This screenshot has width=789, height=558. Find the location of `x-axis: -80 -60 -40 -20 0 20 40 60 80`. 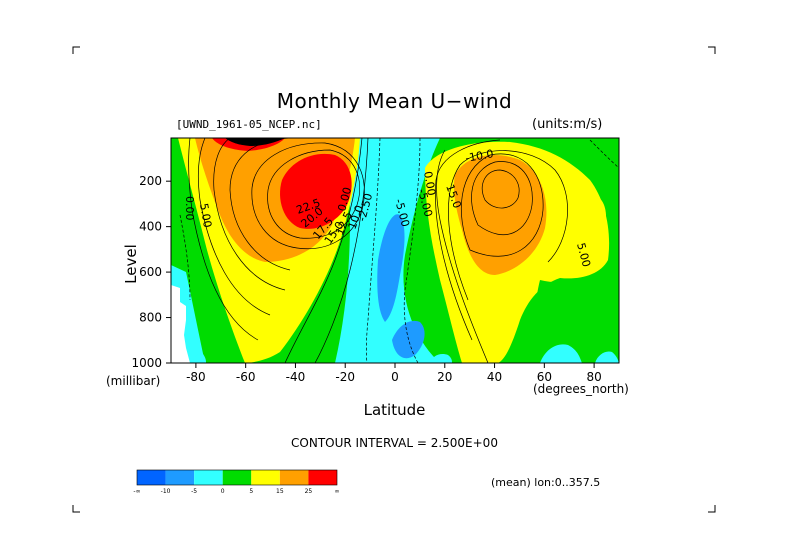

x-axis: -80 -60 -40 -20 0 20 40 60 80 is located at coordinates (394, 373).